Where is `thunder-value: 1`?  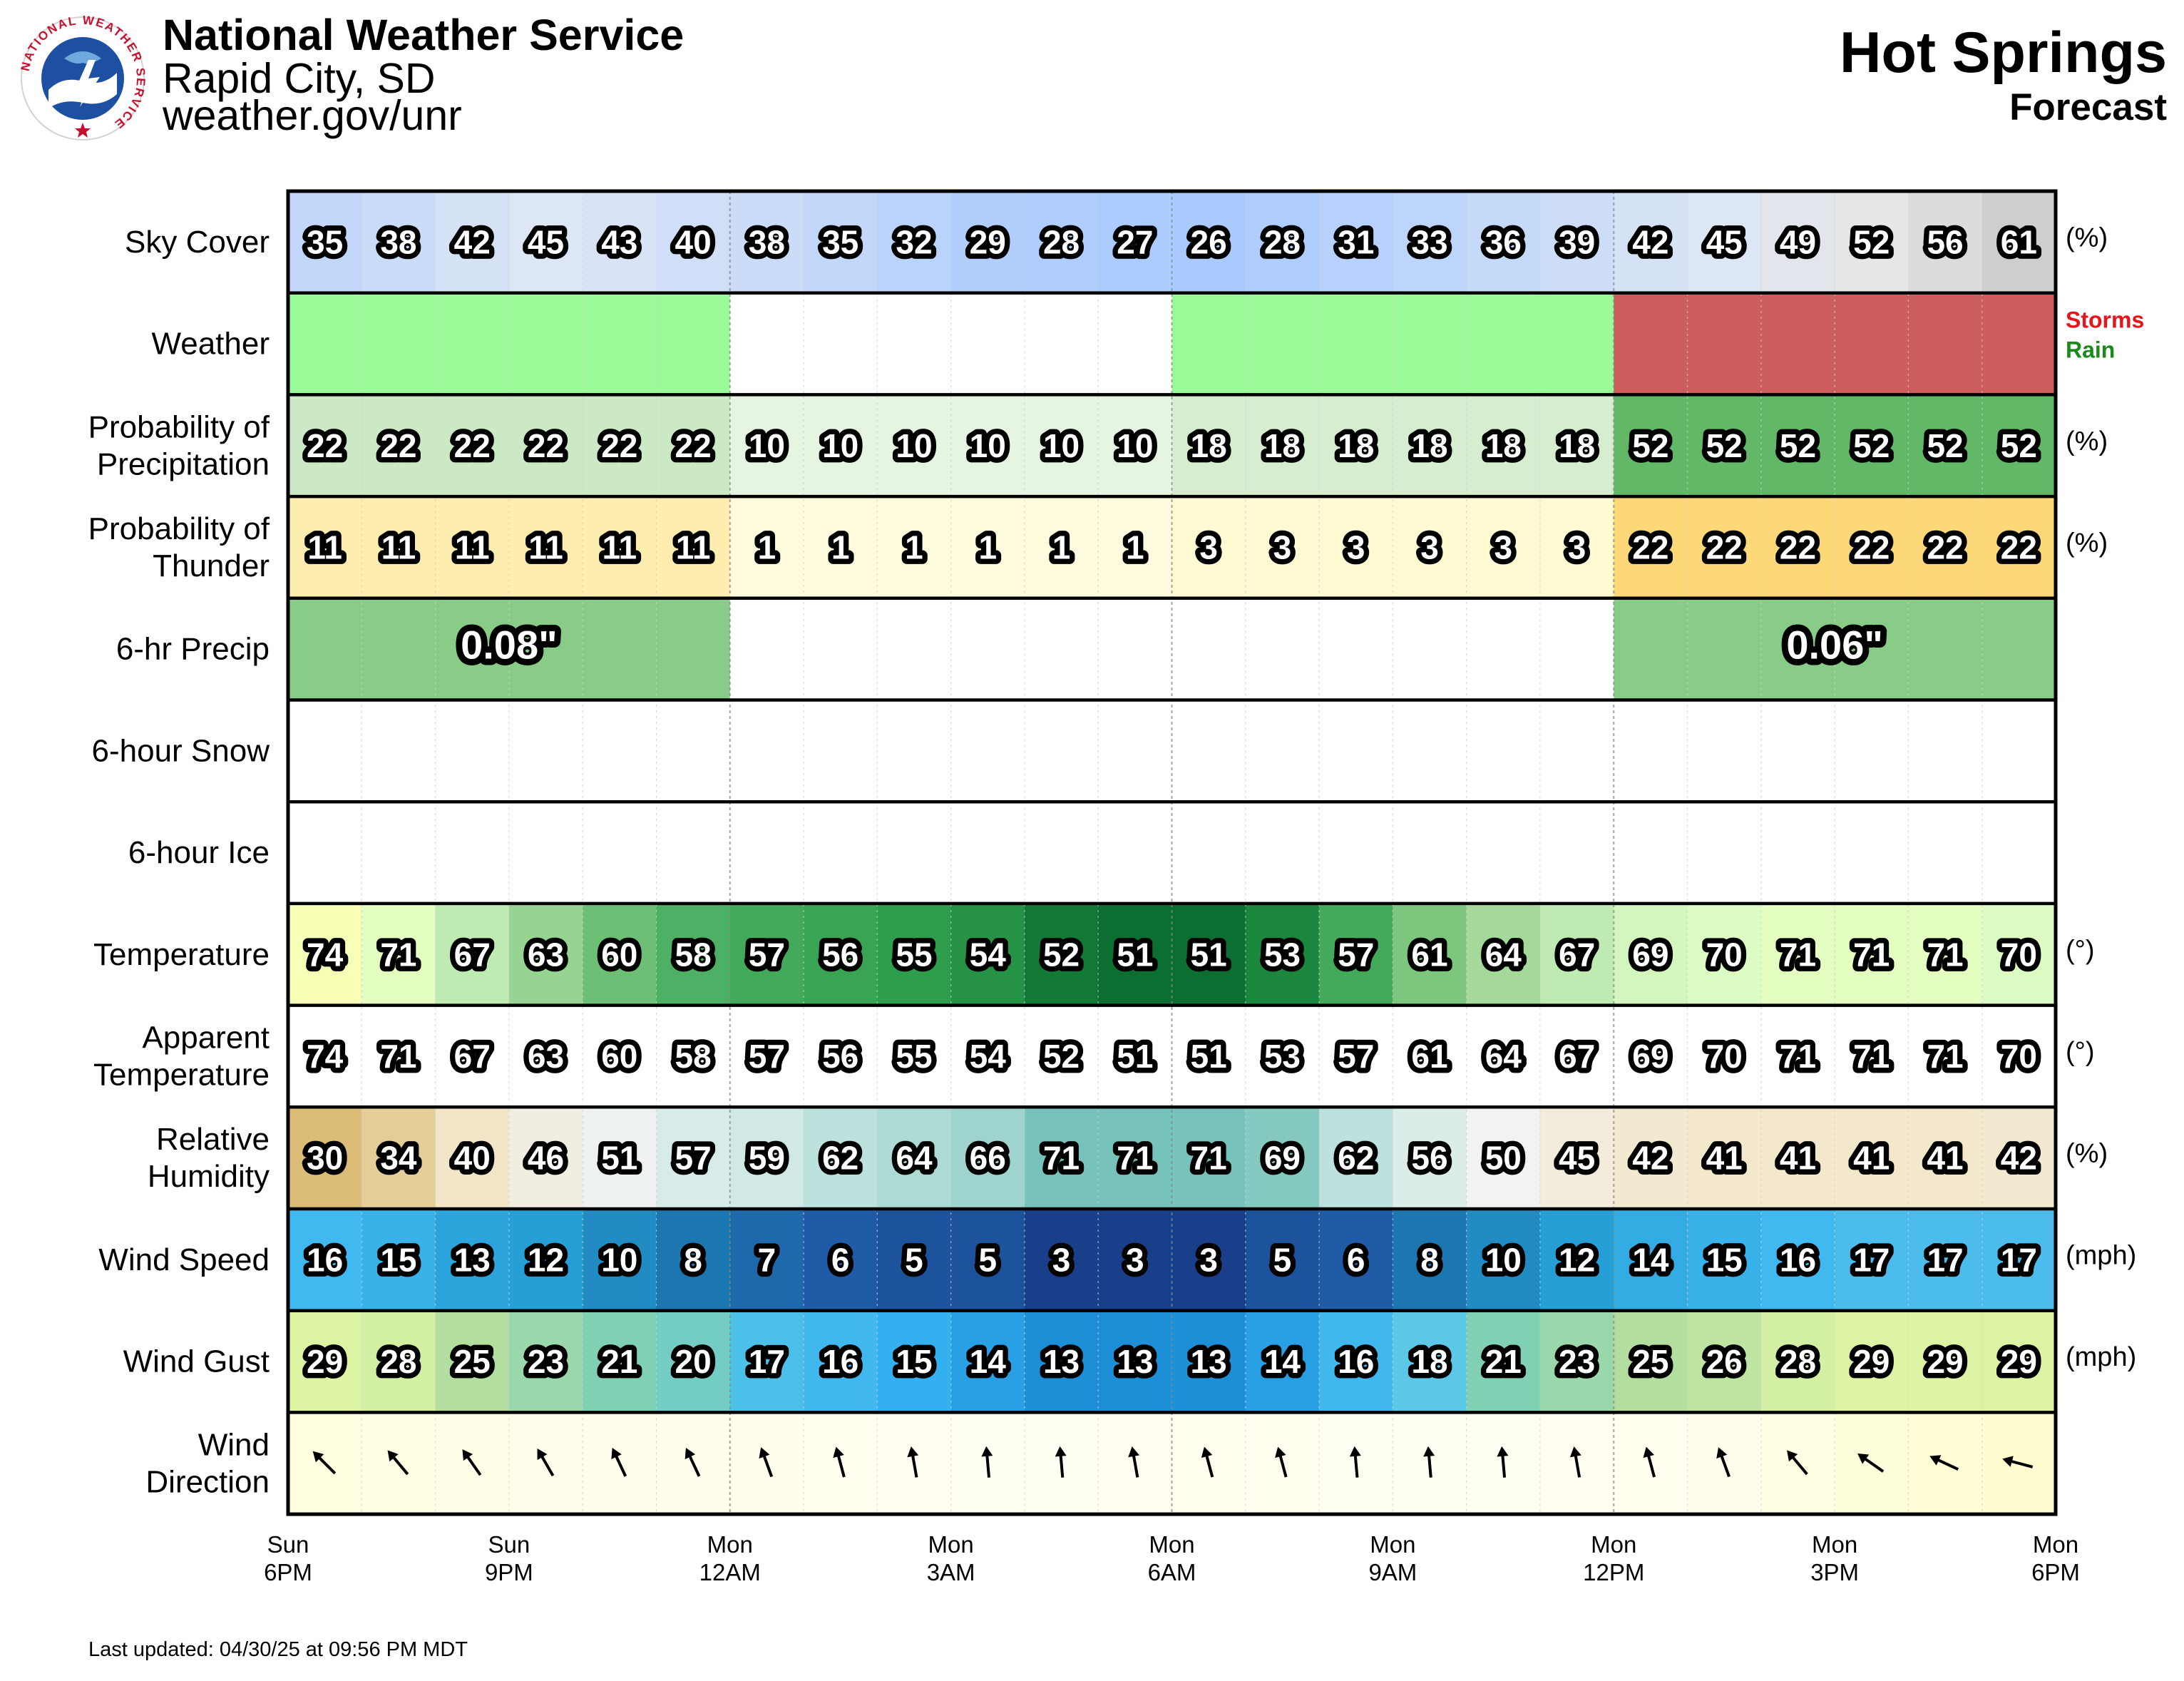
thunder-value: 1 is located at coordinates (987, 547).